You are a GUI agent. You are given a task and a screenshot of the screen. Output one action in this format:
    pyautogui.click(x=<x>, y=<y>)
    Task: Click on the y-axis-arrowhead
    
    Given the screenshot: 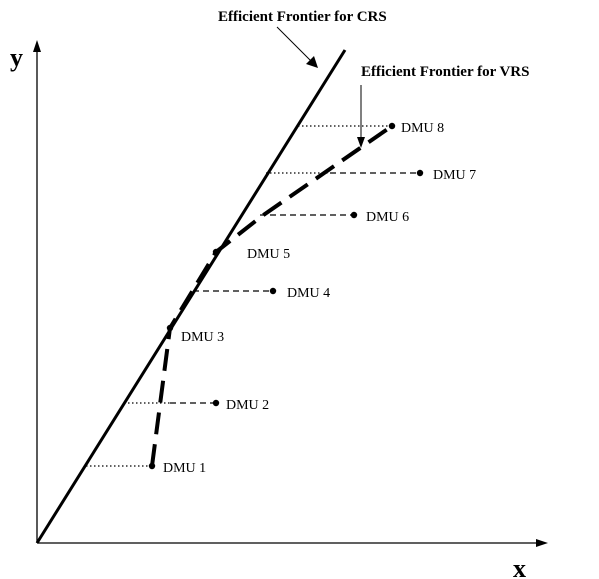 What is the action you would take?
    pyautogui.click(x=37, y=46)
    